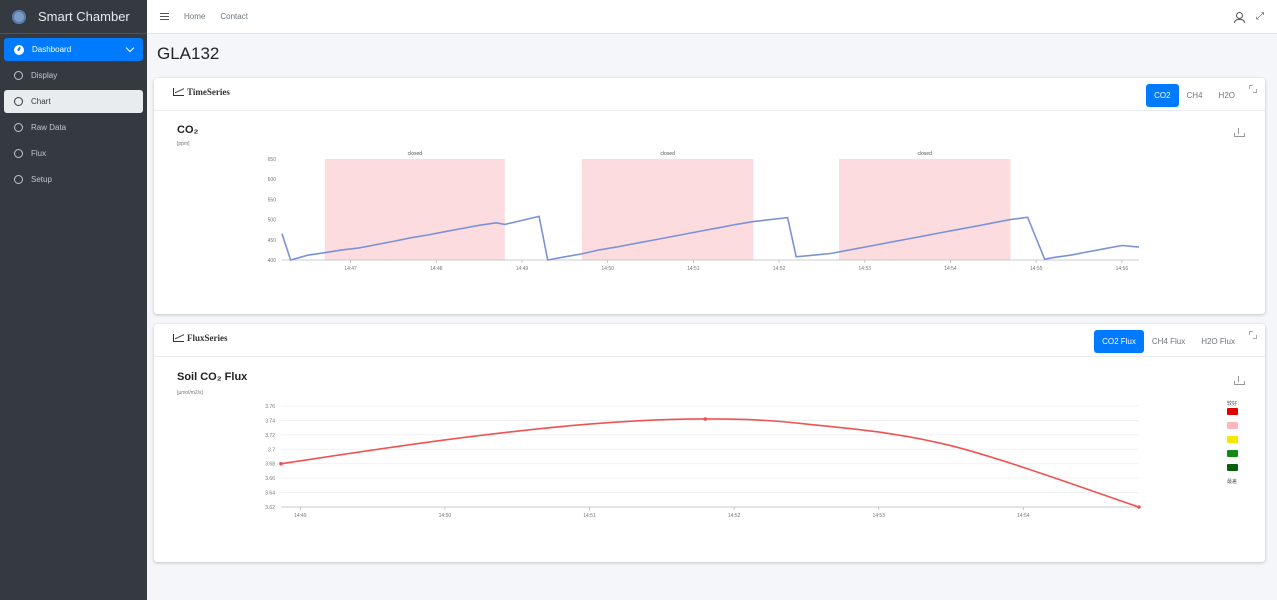  I want to click on x-tick-label: 14:47, so click(350, 269).